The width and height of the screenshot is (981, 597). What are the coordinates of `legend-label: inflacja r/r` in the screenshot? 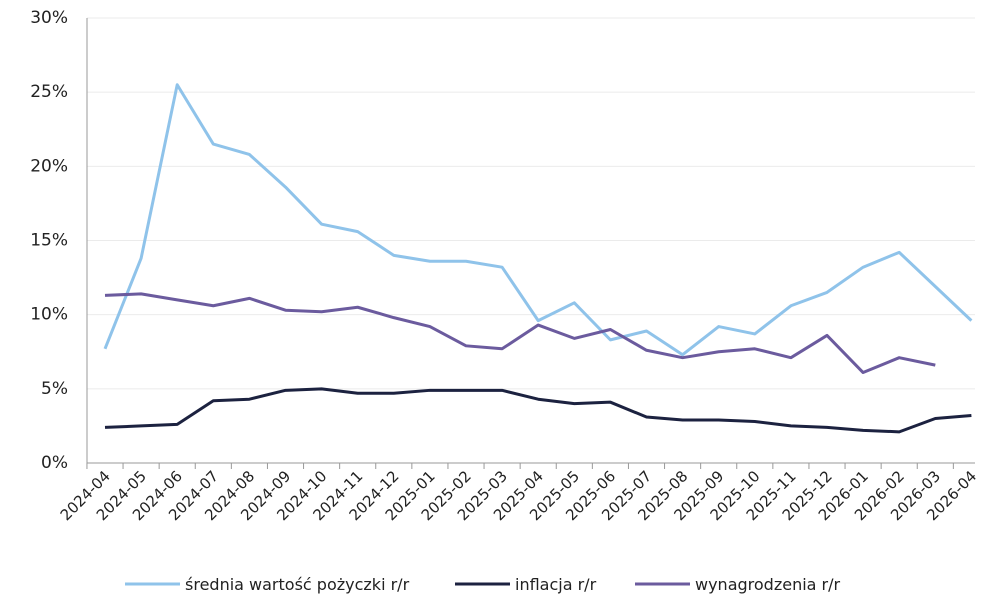 It's located at (556, 584).